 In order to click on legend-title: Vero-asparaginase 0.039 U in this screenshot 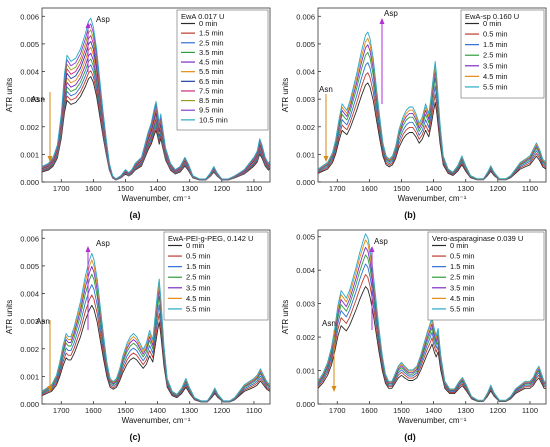, I will do `click(477, 238)`.